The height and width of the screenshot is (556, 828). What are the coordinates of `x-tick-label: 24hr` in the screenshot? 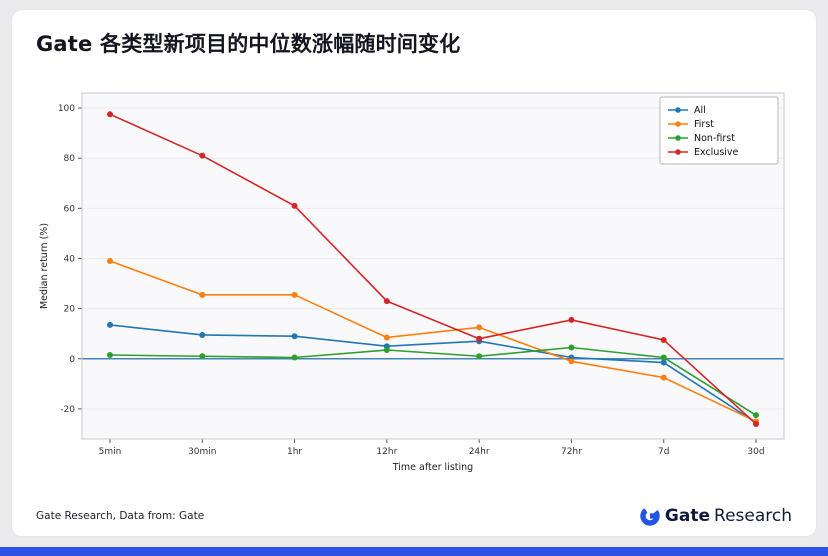 It's located at (479, 452).